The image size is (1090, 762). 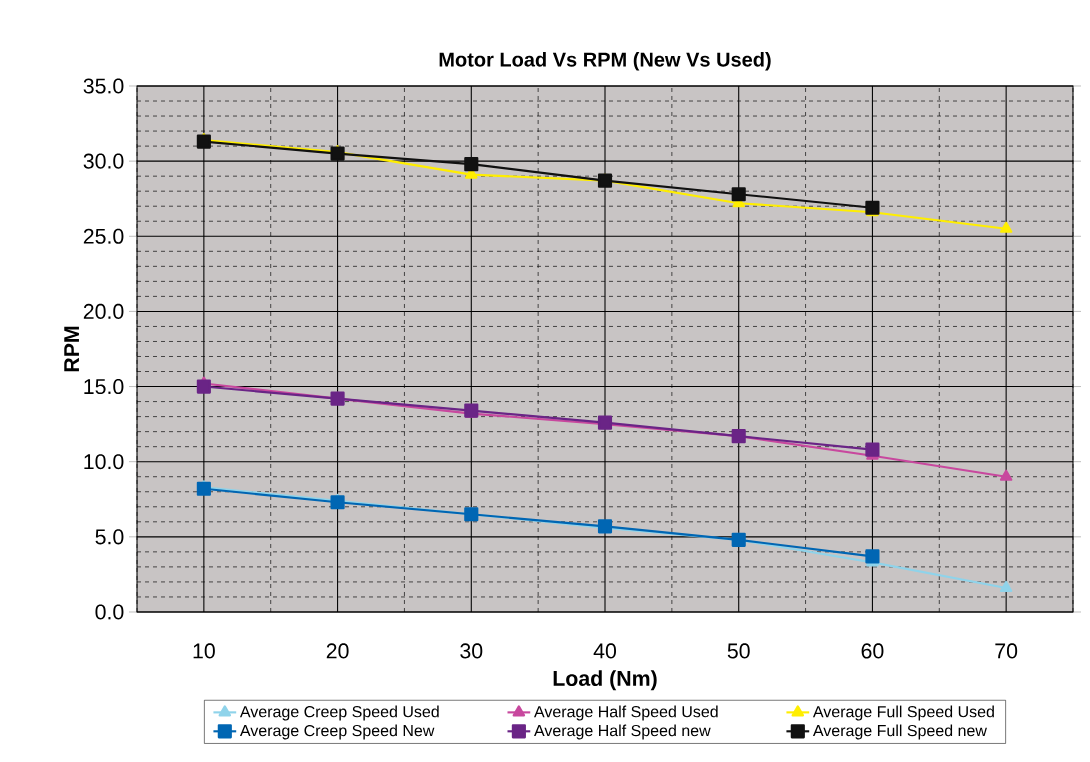 What do you see at coordinates (1006, 651) in the screenshot?
I see `x-tick-label: 70` at bounding box center [1006, 651].